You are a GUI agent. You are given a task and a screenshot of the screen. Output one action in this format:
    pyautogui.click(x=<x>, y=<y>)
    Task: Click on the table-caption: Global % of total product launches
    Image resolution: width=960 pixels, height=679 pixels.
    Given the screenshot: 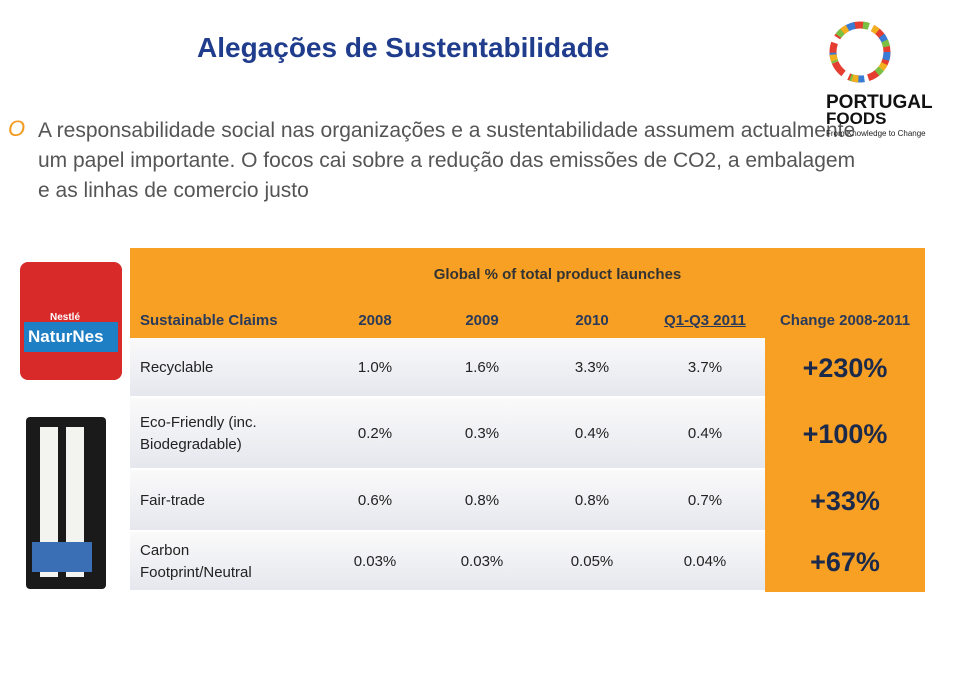 What is the action you would take?
    pyautogui.click(x=557, y=274)
    